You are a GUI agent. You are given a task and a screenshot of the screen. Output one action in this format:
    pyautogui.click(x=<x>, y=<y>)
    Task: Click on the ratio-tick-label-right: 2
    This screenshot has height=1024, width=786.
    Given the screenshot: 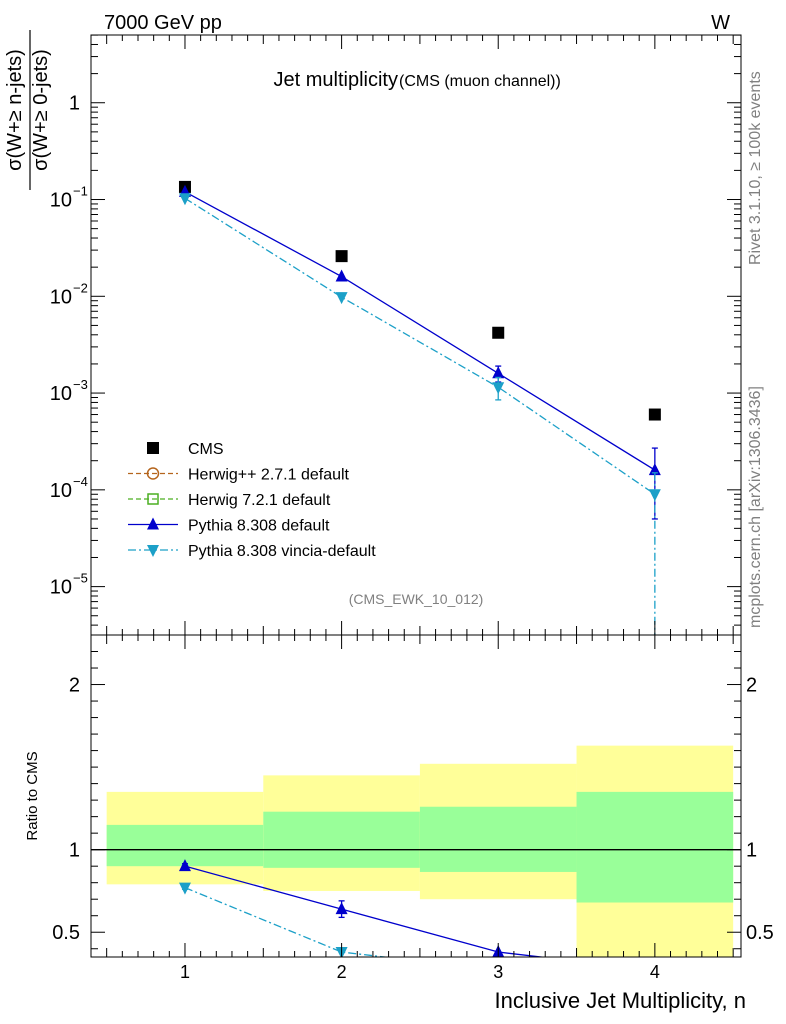 What is the action you would take?
    pyautogui.click(x=751, y=686)
    